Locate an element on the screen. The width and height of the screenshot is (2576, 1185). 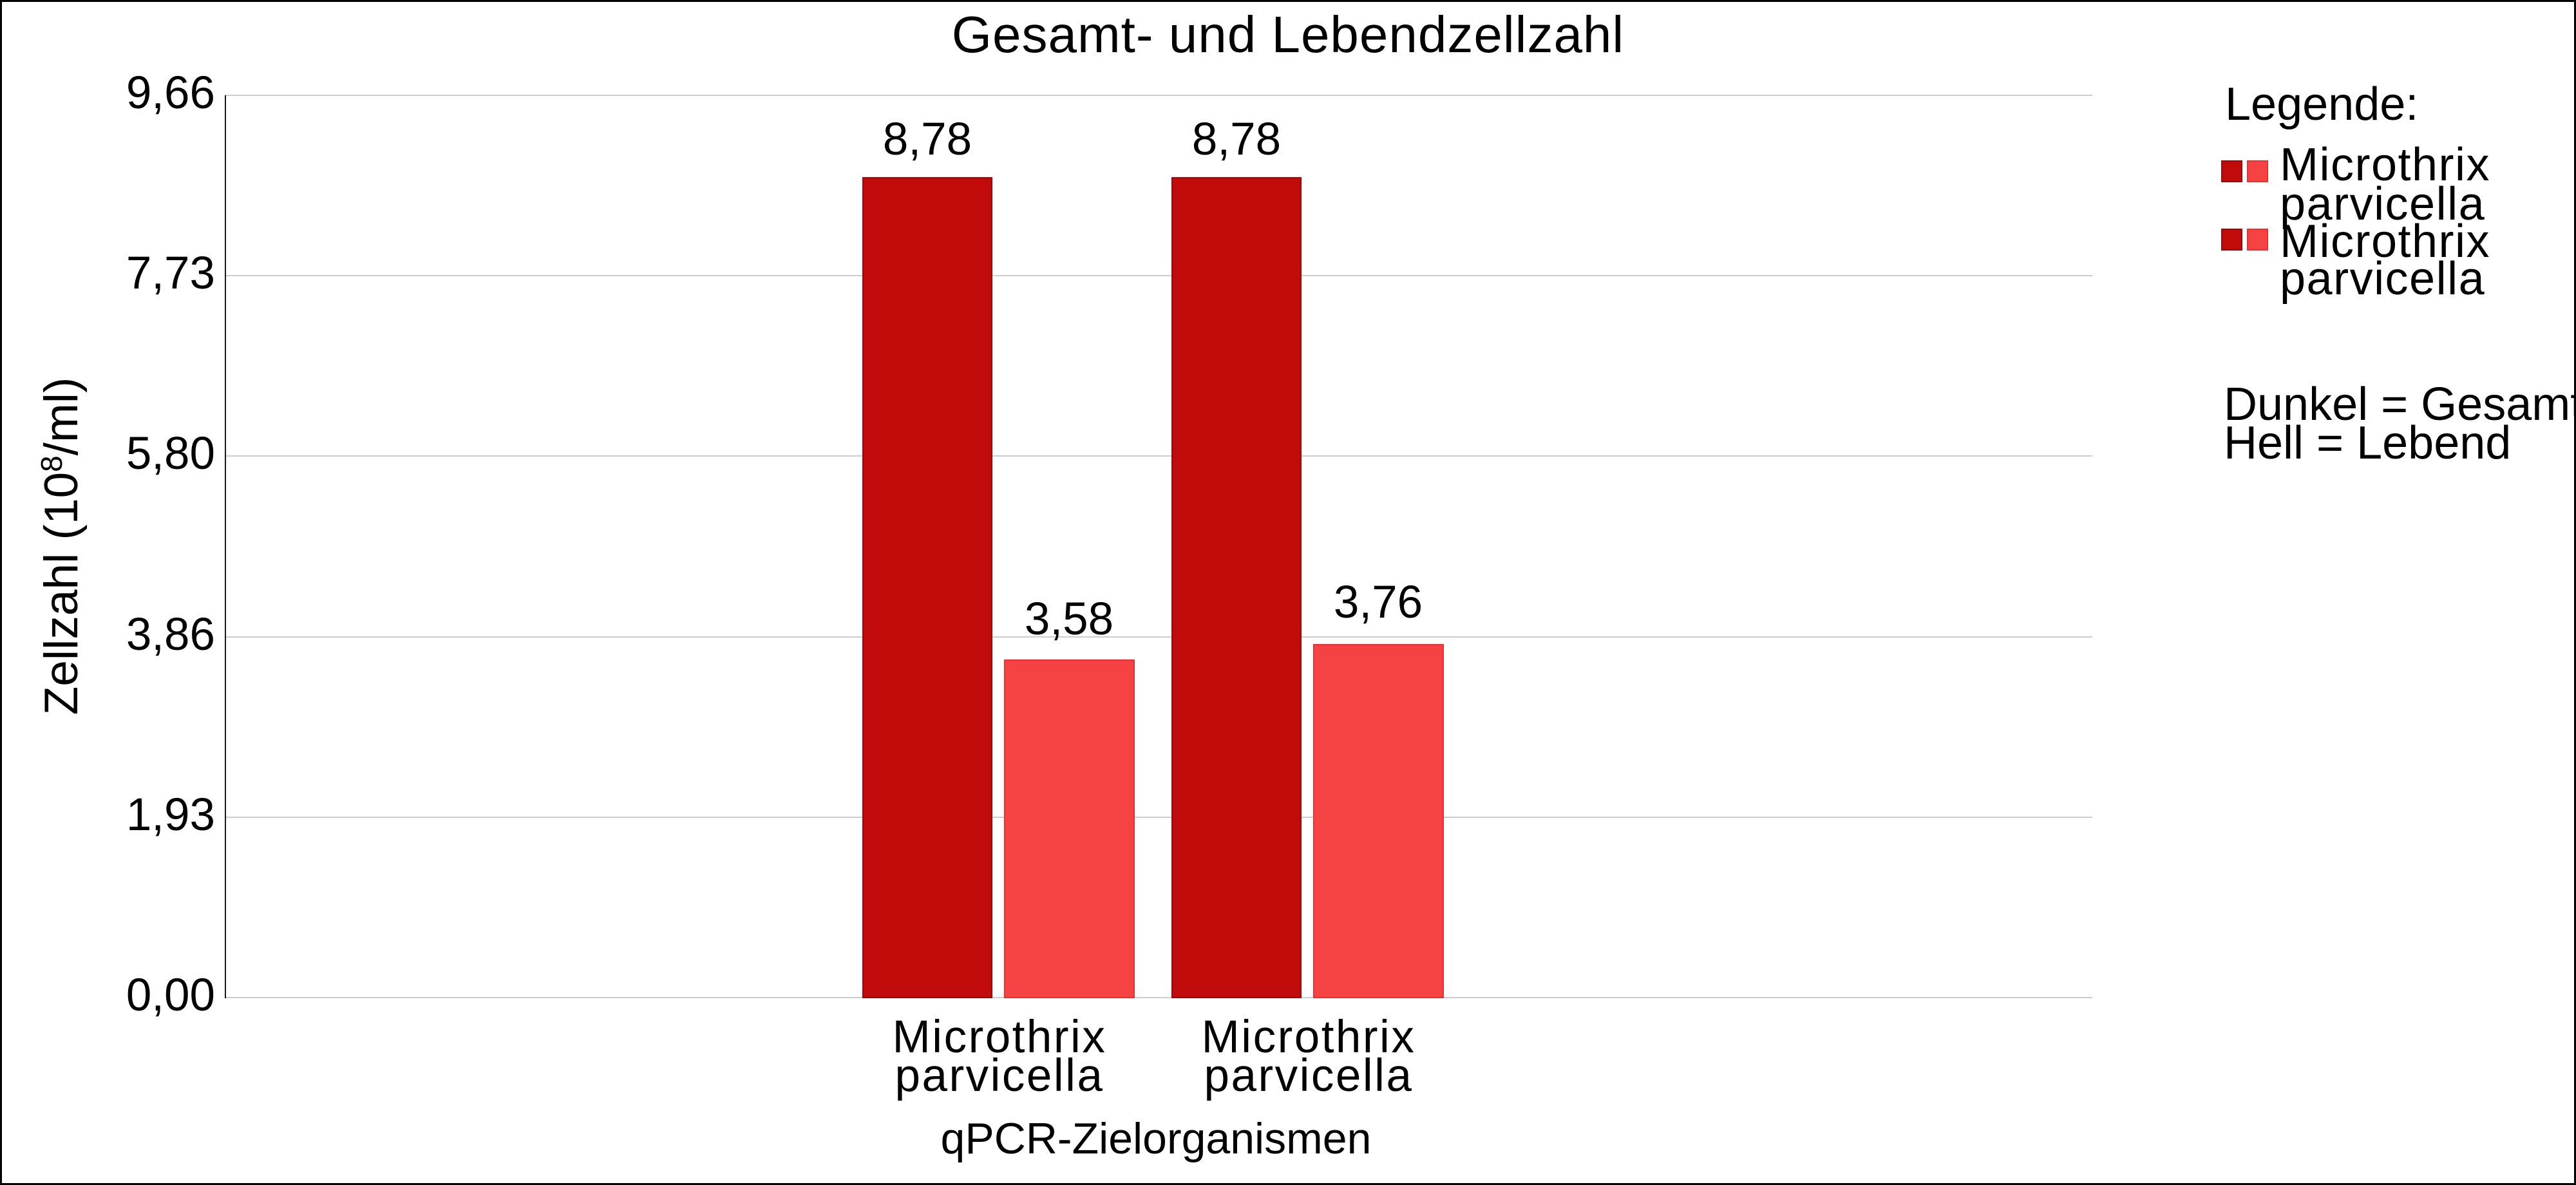
svg-text: Legende: is located at coordinates (2322, 104).